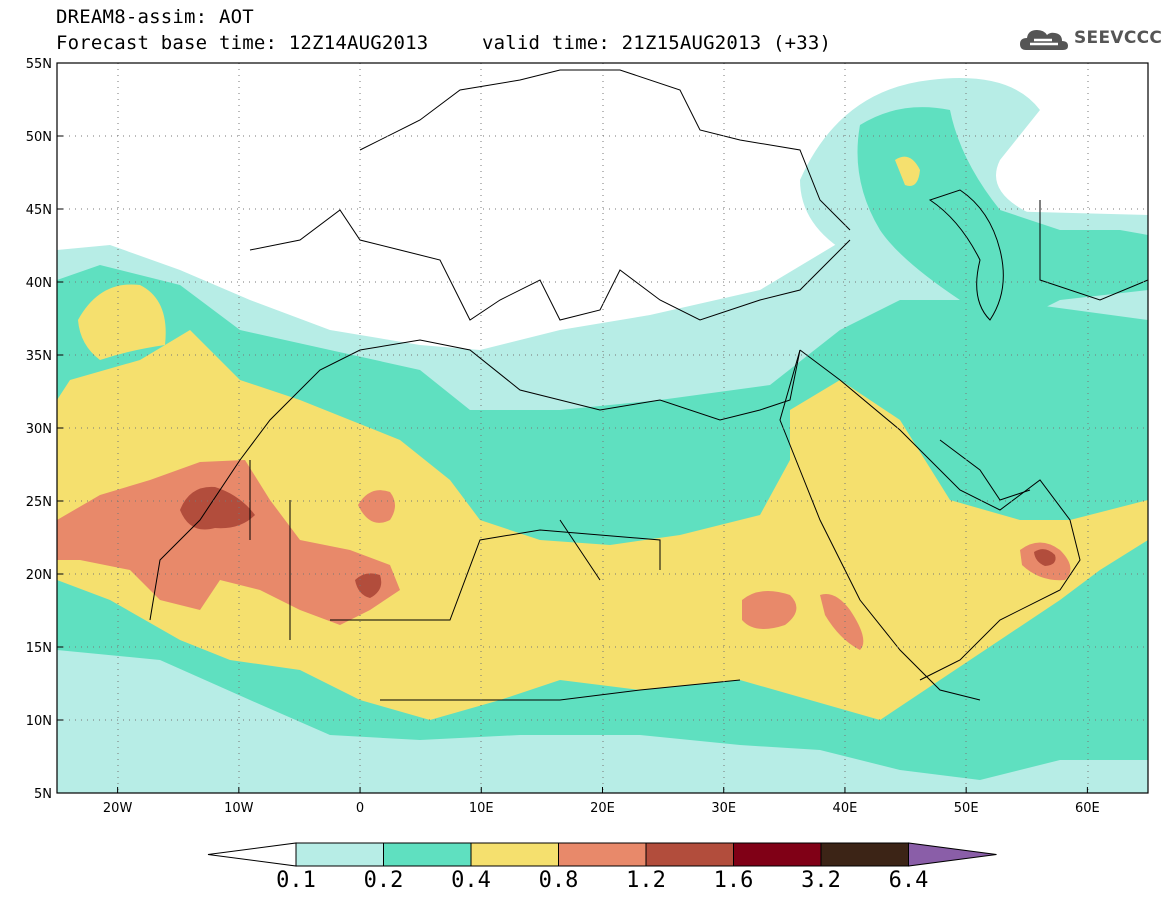 The image size is (1165, 905). What do you see at coordinates (1044, 40) in the screenshot?
I see `cloud-icon` at bounding box center [1044, 40].